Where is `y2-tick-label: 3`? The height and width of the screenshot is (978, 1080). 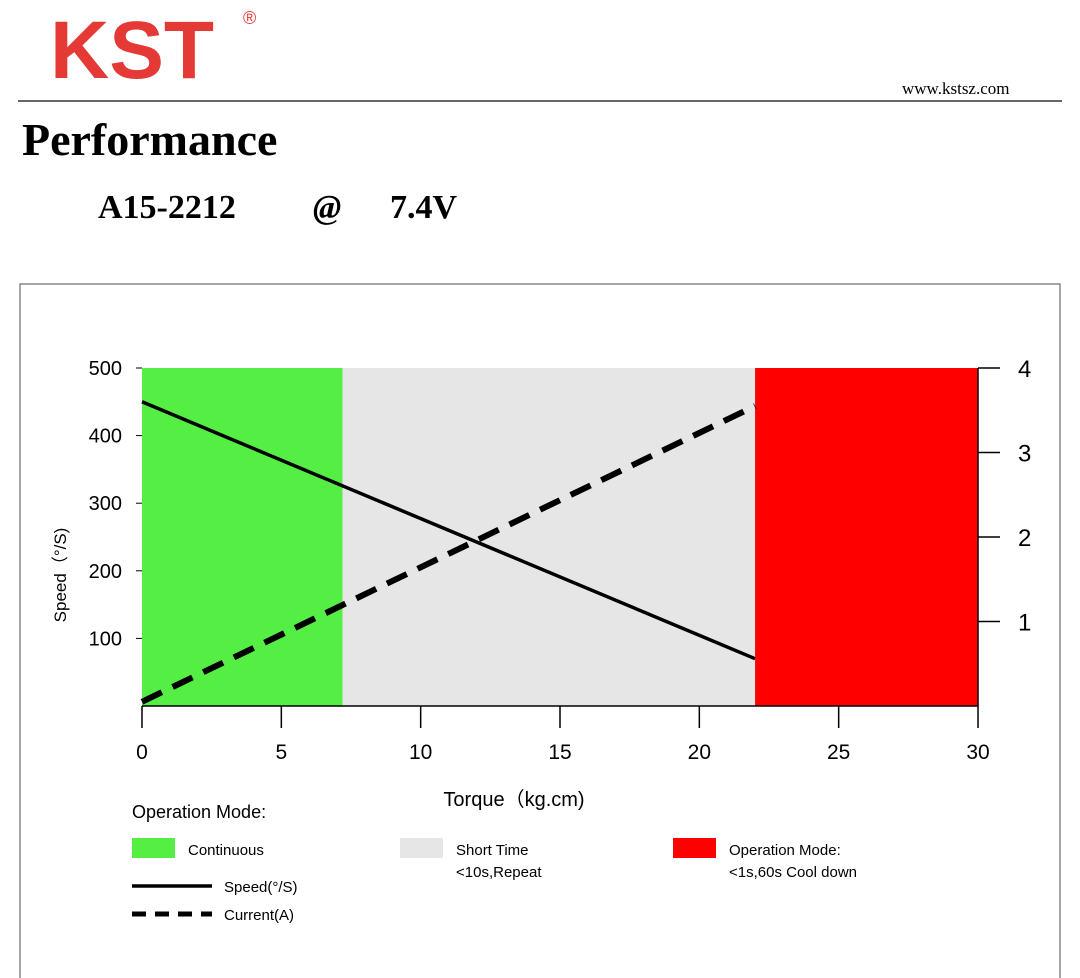
y2-tick-label: 3 is located at coordinates (1024, 454).